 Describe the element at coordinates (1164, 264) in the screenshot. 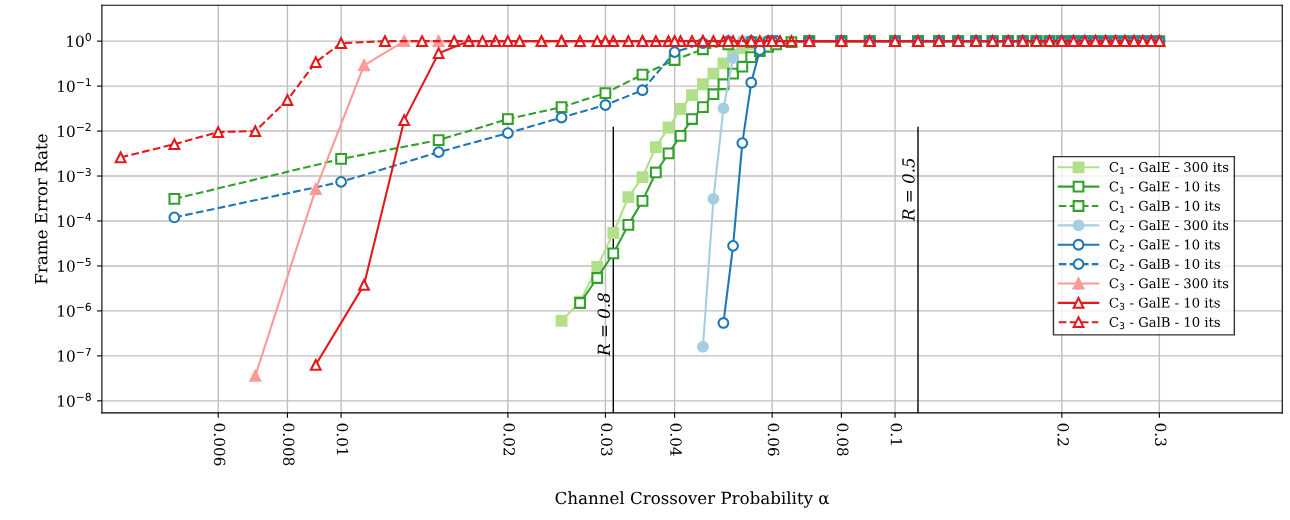

I see `legend-label: C$_{2}$ - GalB - 10 its` at that location.